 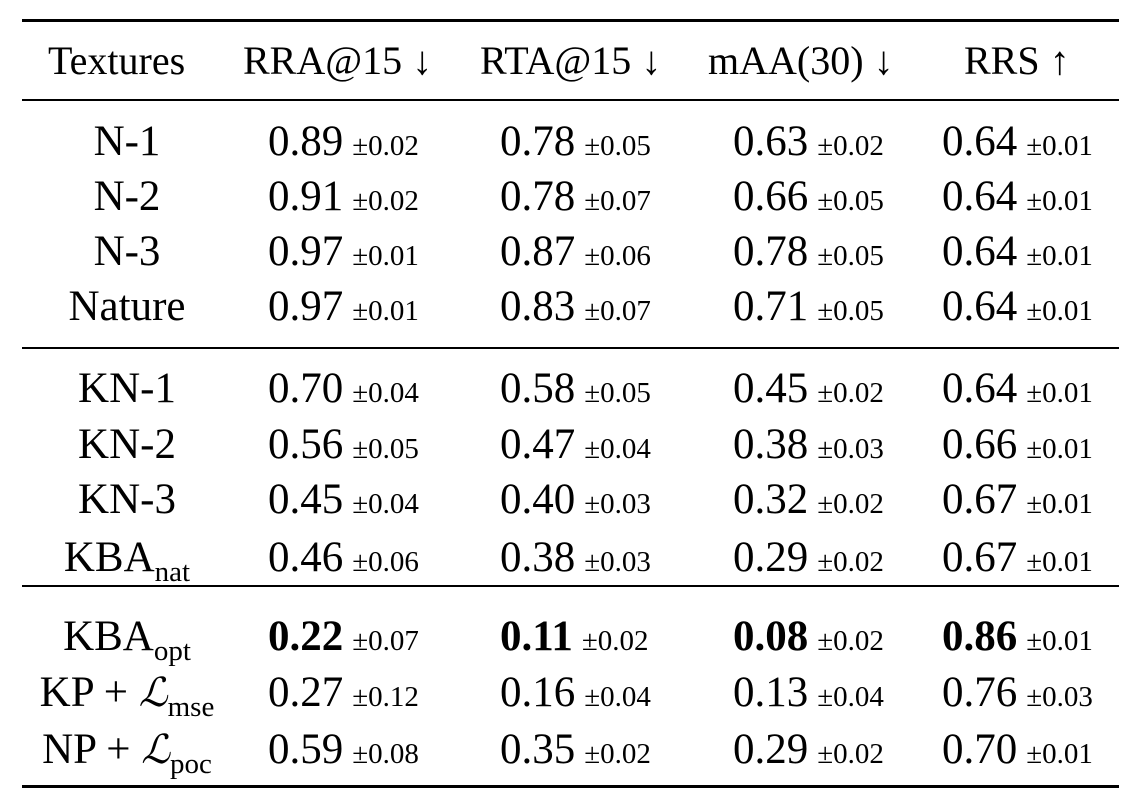 I want to click on row-label: KN-2, so click(x=127, y=445).